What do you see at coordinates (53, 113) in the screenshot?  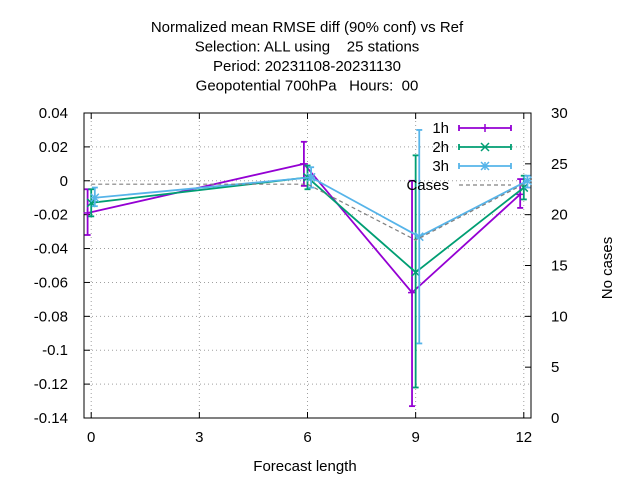 I see `y-tick-label: 0.04` at bounding box center [53, 113].